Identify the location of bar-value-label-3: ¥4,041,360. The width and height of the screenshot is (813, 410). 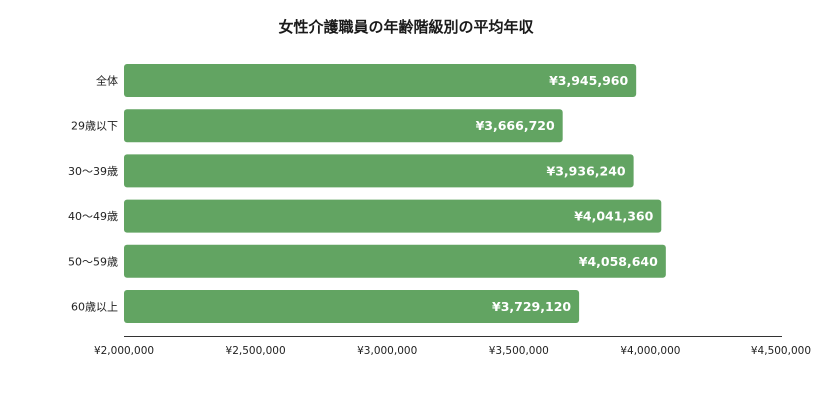
(613, 216).